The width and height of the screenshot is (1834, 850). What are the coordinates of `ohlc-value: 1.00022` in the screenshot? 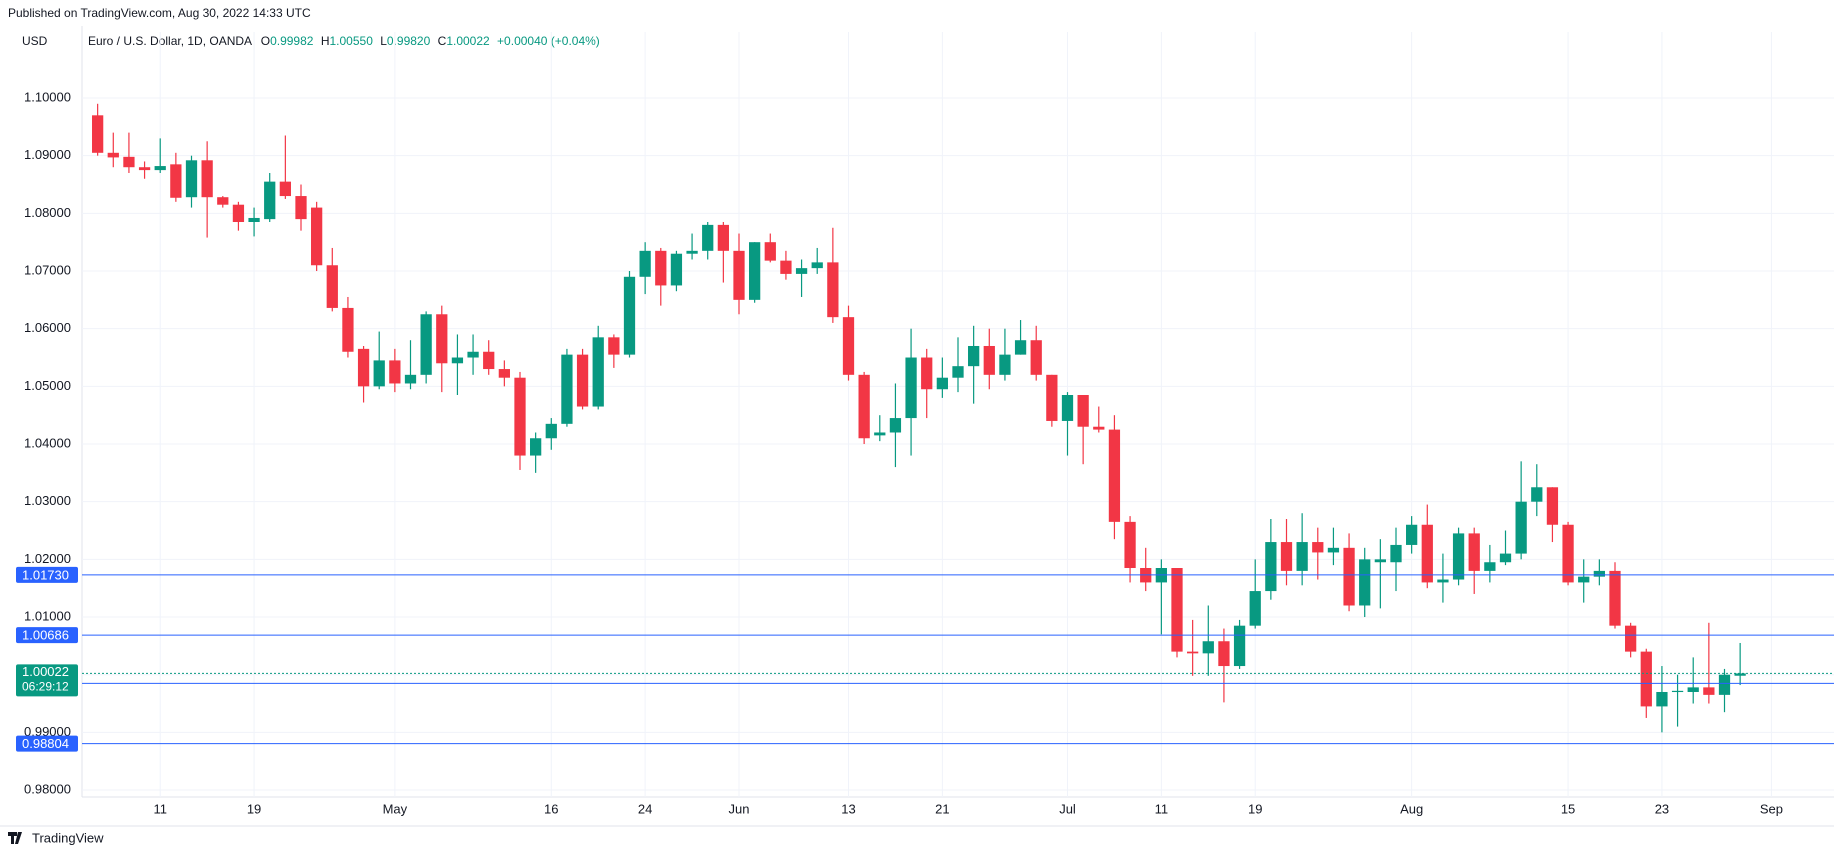 It's located at (468, 41).